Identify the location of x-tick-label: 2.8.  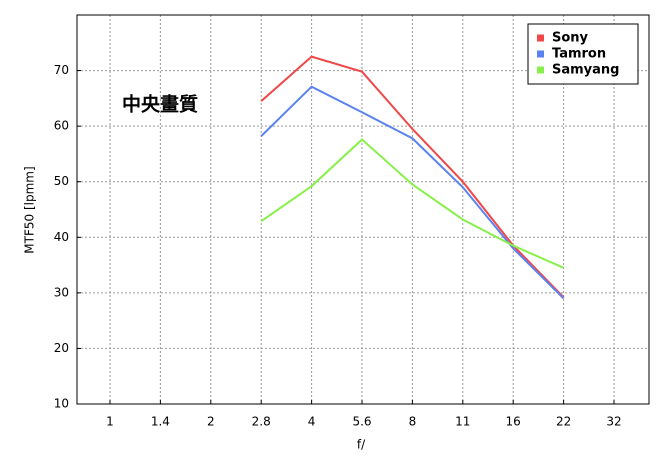
(261, 422).